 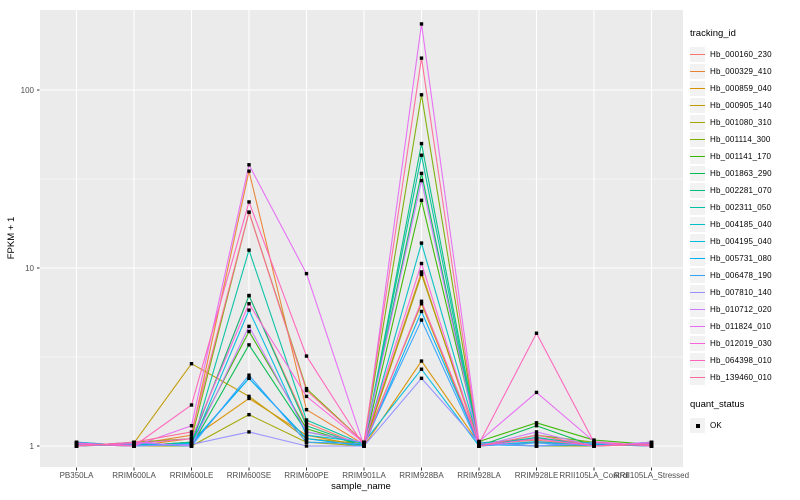 I want to click on x-tick-label: RRIM600PE, so click(x=306, y=475).